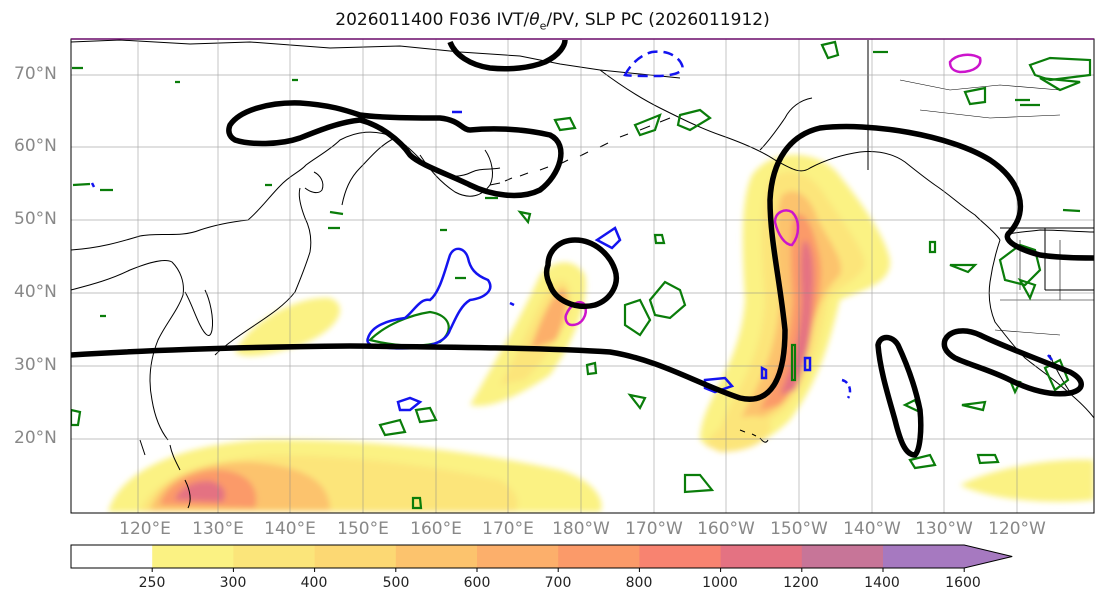  I want to click on colorbar-tick-1600: 1600, so click(963, 583).